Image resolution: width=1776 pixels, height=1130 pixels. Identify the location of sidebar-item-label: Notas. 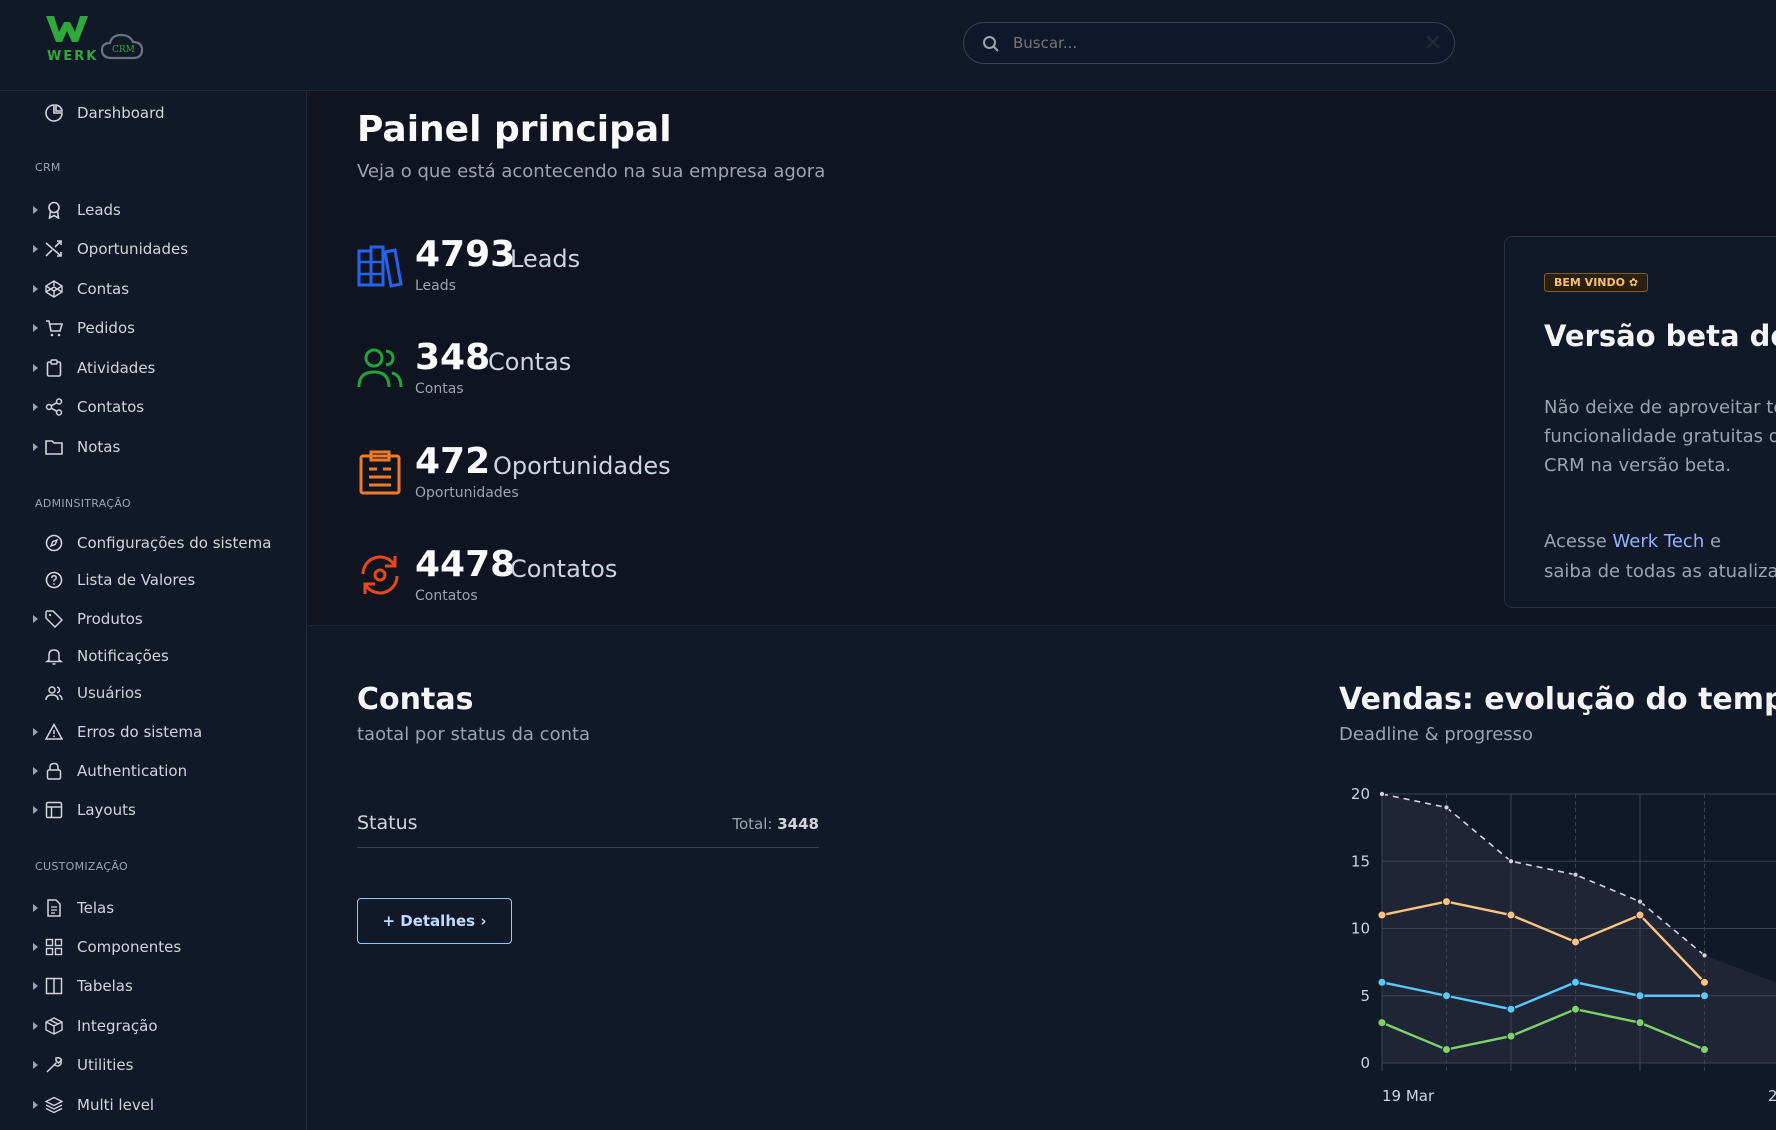
(99, 447).